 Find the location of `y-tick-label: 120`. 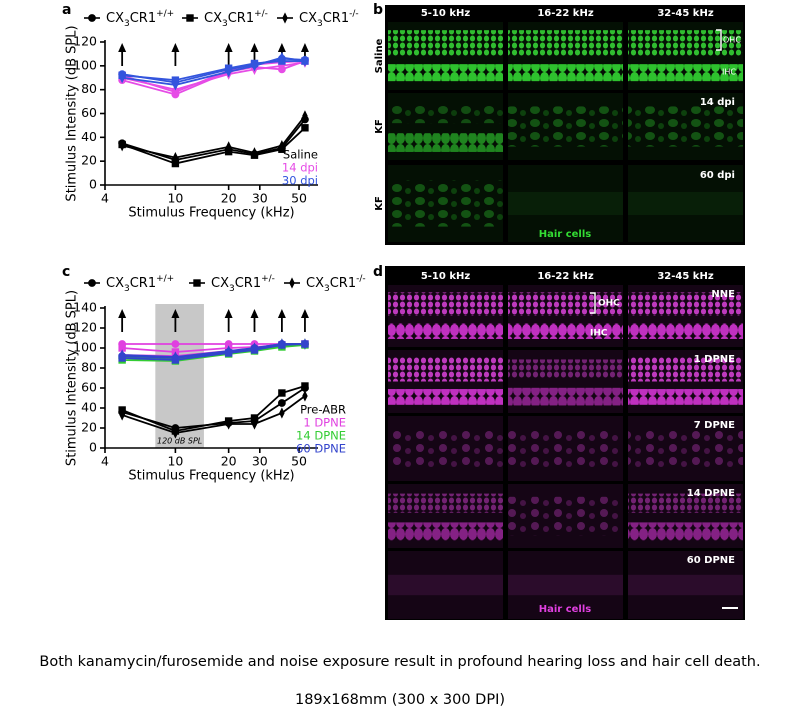

y-tick-label: 120 is located at coordinates (85, 41).